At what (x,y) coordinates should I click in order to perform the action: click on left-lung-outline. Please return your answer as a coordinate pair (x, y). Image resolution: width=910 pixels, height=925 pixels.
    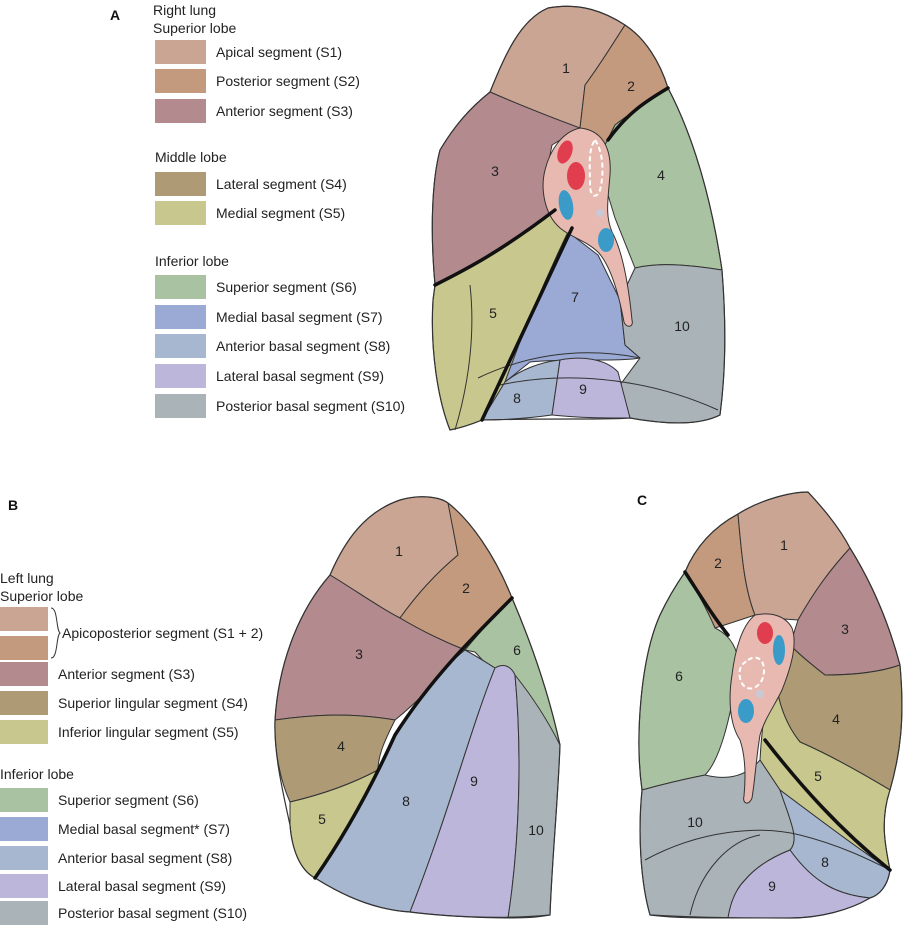
    Looking at the image, I should click on (417, 707).